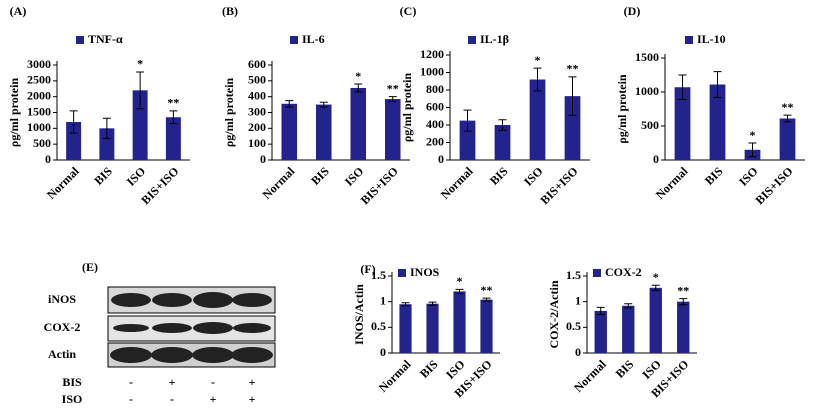  I want to click on legend-label: COX-2, so click(623, 272).